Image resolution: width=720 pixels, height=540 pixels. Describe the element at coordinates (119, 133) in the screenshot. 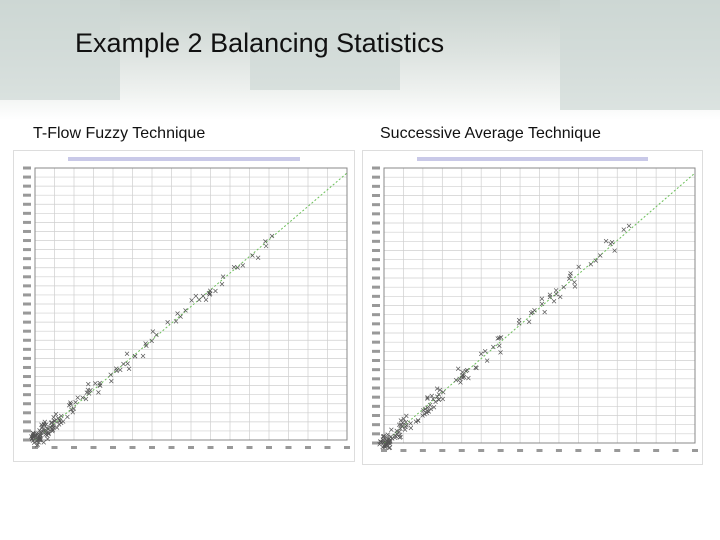

I see `panel-caption: T-Flow Fuzzy Technique` at that location.